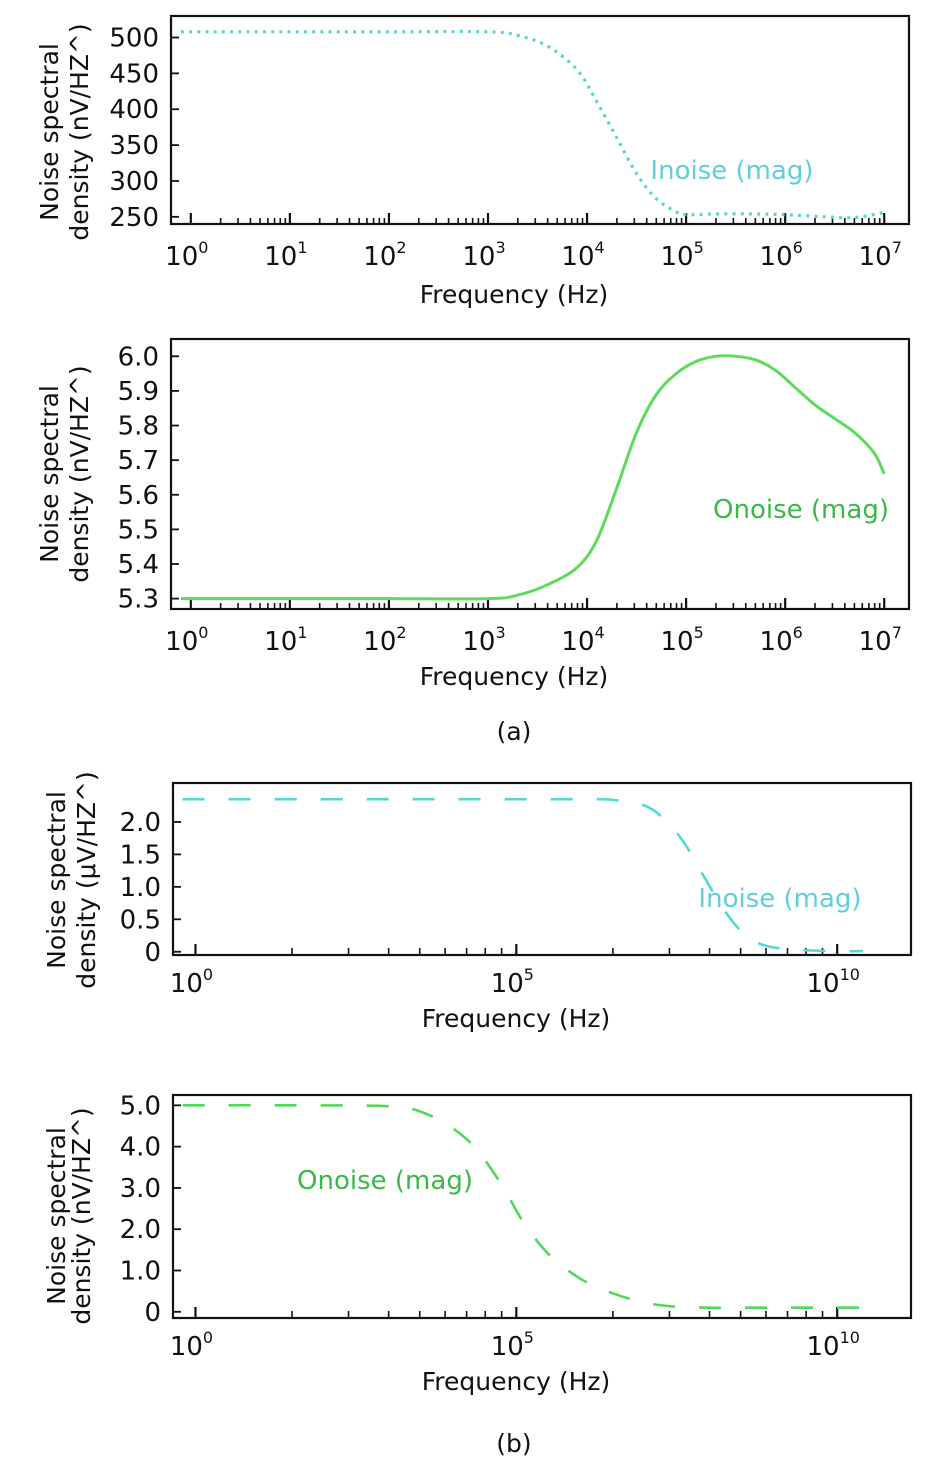 Image resolution: width=945 pixels, height=1466 pixels. What do you see at coordinates (134, 110) in the screenshot?
I see `y-tick-label: 400` at bounding box center [134, 110].